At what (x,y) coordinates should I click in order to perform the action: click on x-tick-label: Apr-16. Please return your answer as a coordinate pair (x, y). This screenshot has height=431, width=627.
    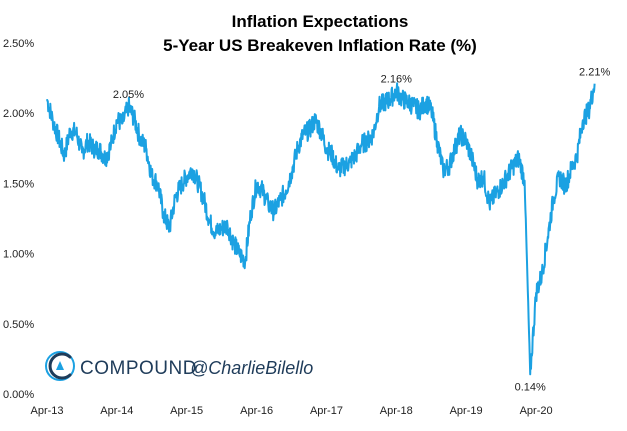
    Looking at the image, I should click on (256, 411).